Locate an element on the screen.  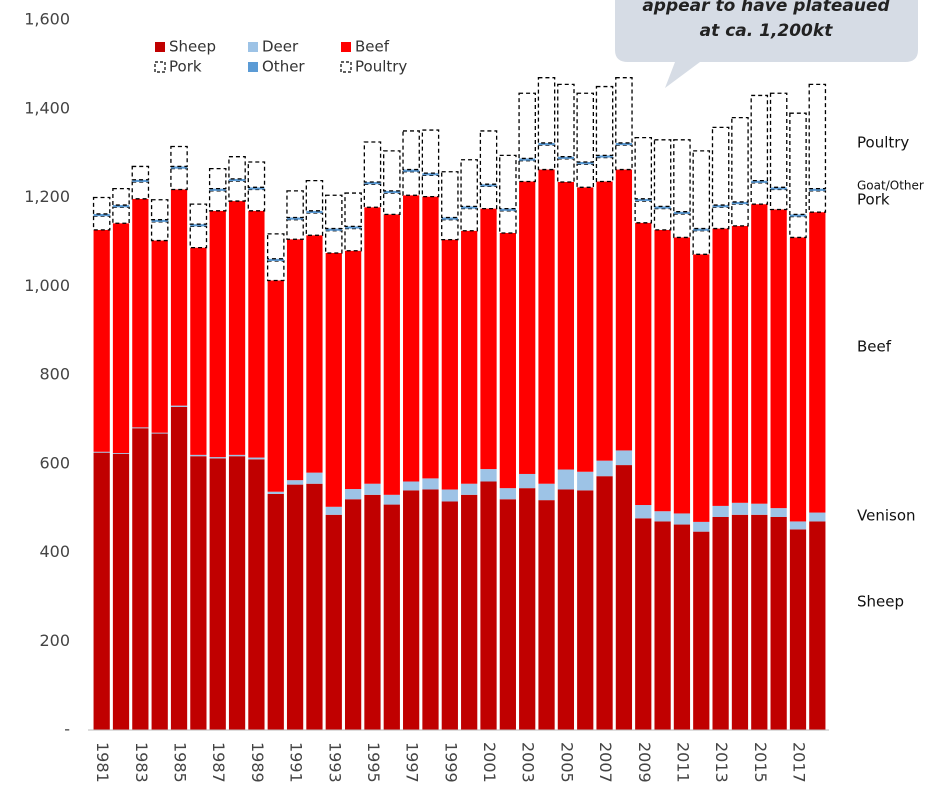
y-tick-label: - is located at coordinates (67, 729).